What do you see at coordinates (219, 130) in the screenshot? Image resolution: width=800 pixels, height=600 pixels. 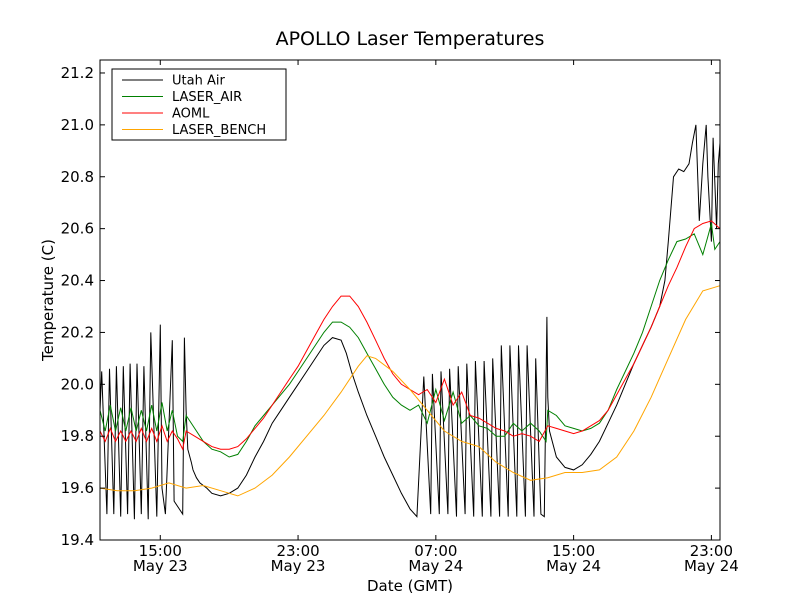 I see `legend-label: LASER_BENCH` at bounding box center [219, 130].